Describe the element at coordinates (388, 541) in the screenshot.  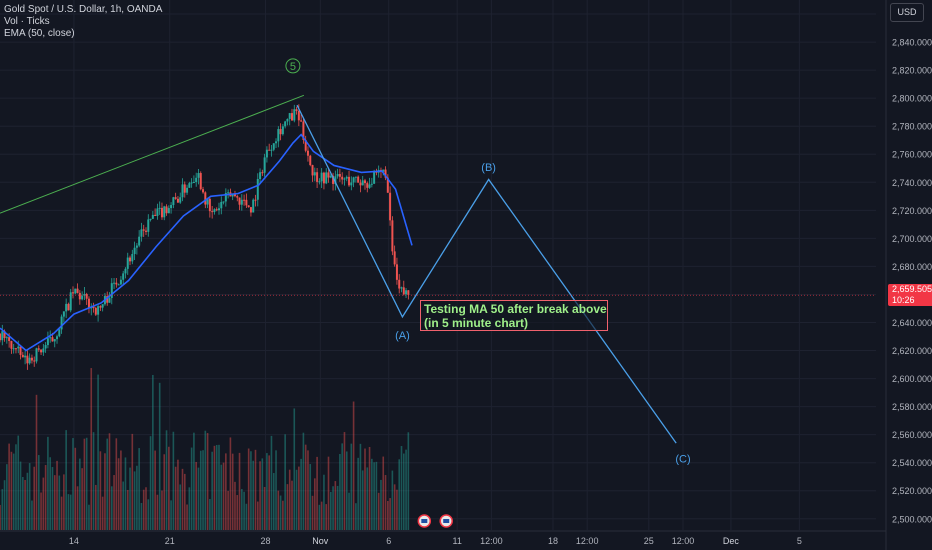
I see `time-axis-label: 6` at that location.